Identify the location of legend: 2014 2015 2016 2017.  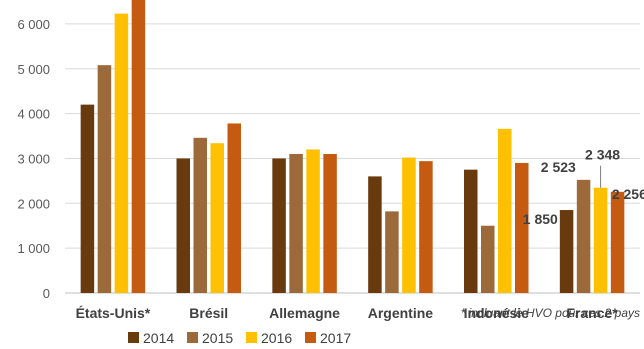
(239, 338).